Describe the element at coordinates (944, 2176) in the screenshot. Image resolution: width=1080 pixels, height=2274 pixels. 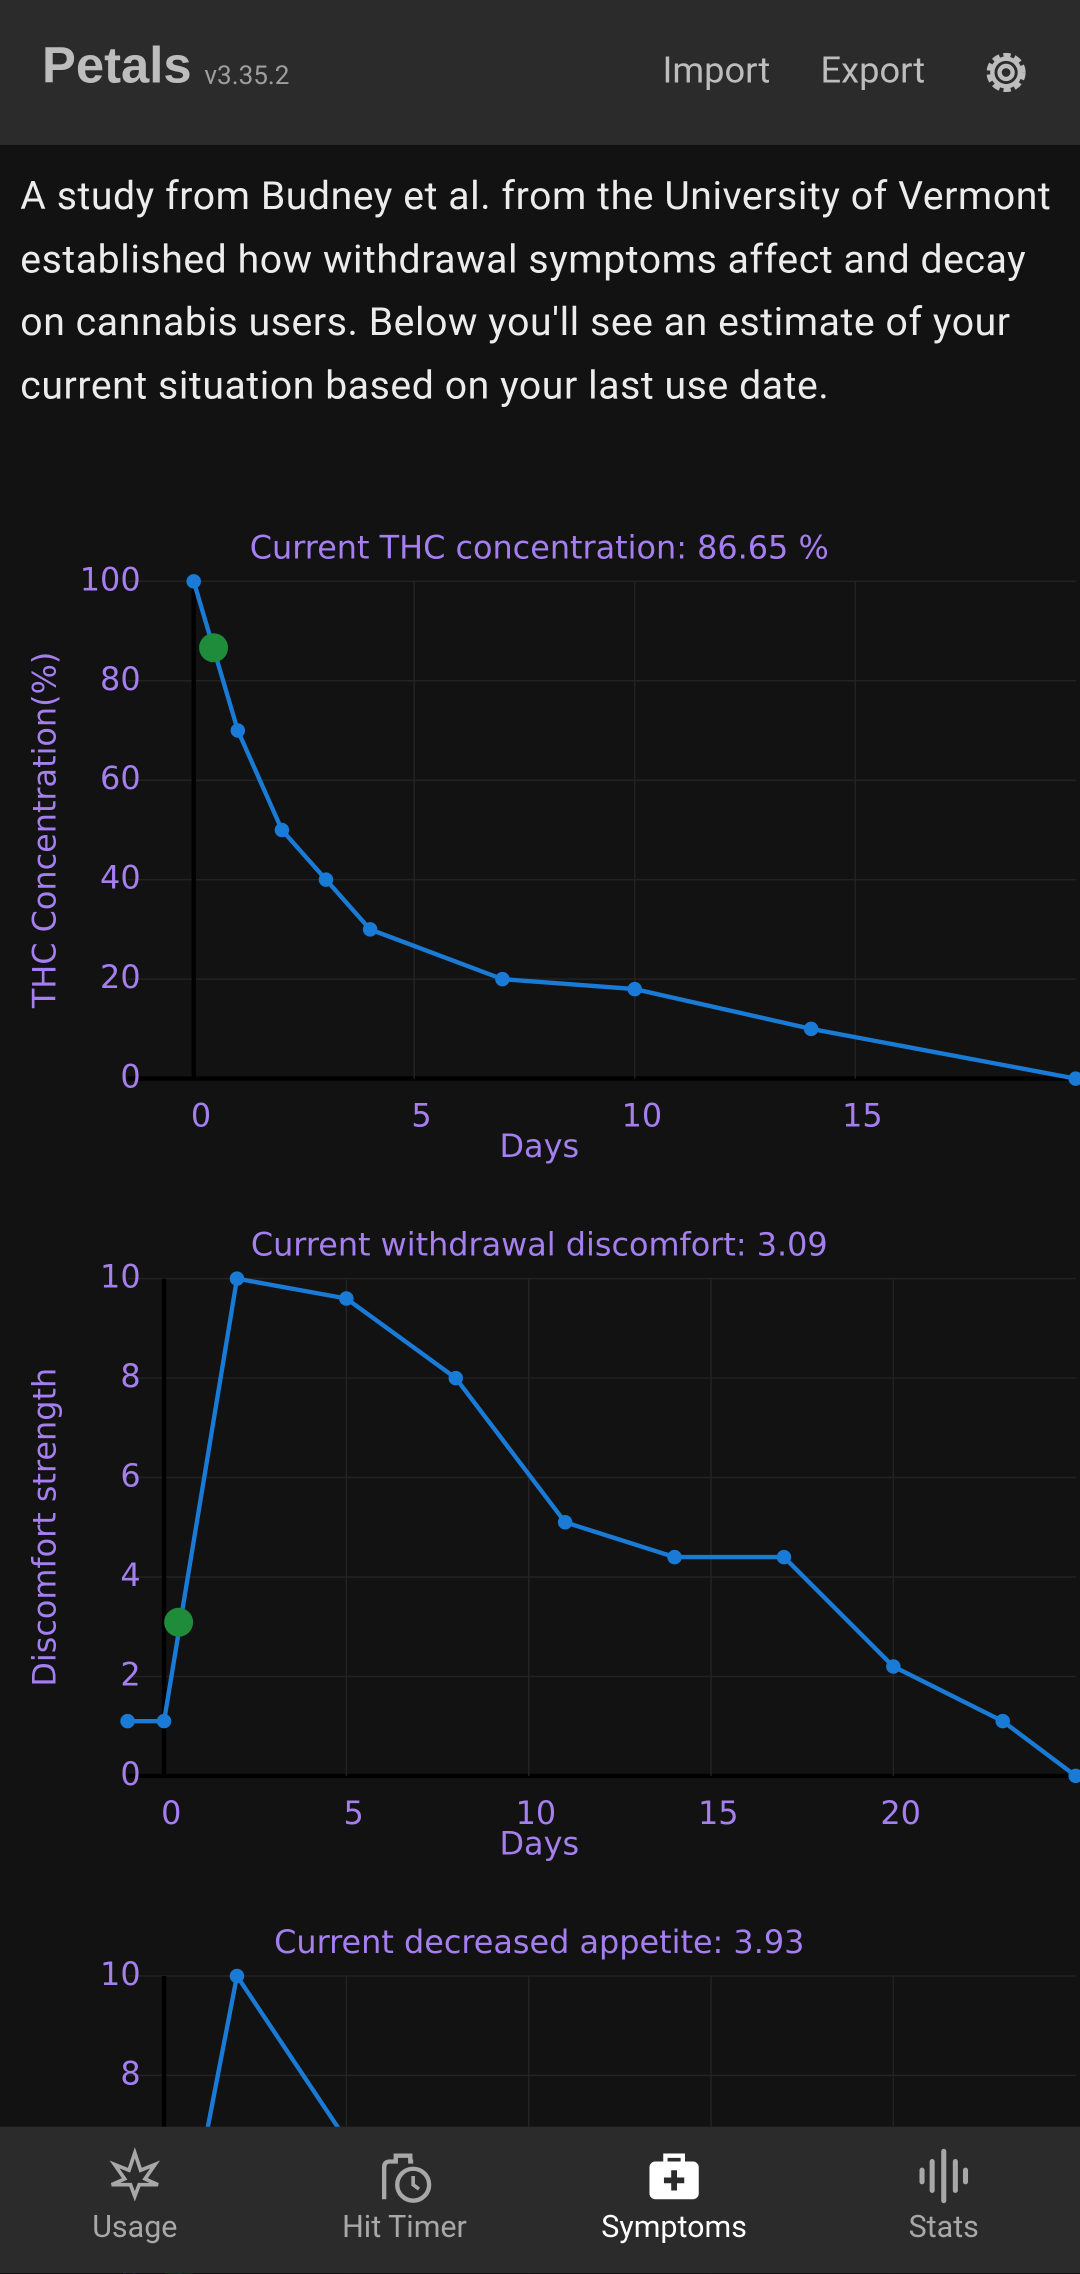
I see `stats-icon` at that location.